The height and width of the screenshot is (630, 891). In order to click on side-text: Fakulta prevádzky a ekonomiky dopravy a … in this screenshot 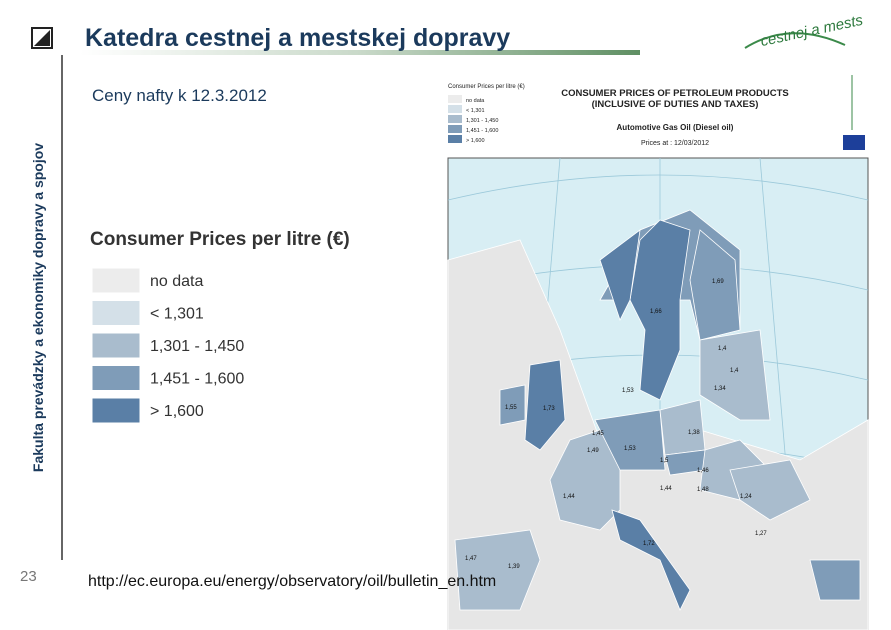, I will do `click(38, 307)`.